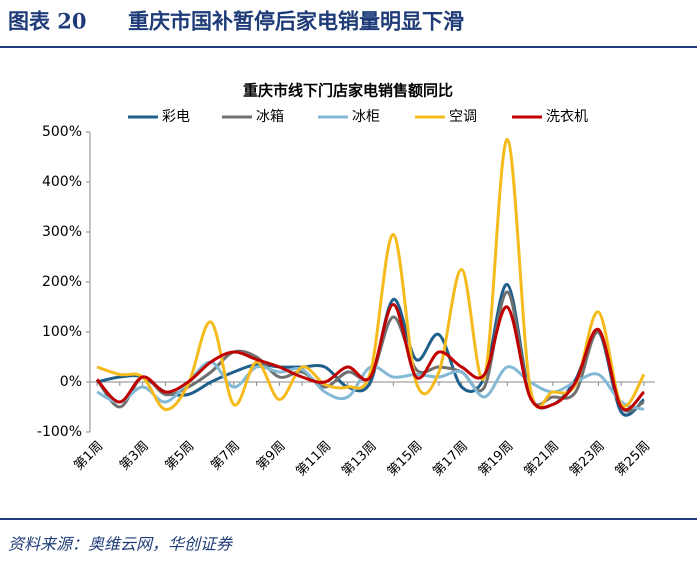 The height and width of the screenshot is (572, 697). What do you see at coordinates (47, 21) in the screenshot?
I see `figure-label: 图表 20` at bounding box center [47, 21].